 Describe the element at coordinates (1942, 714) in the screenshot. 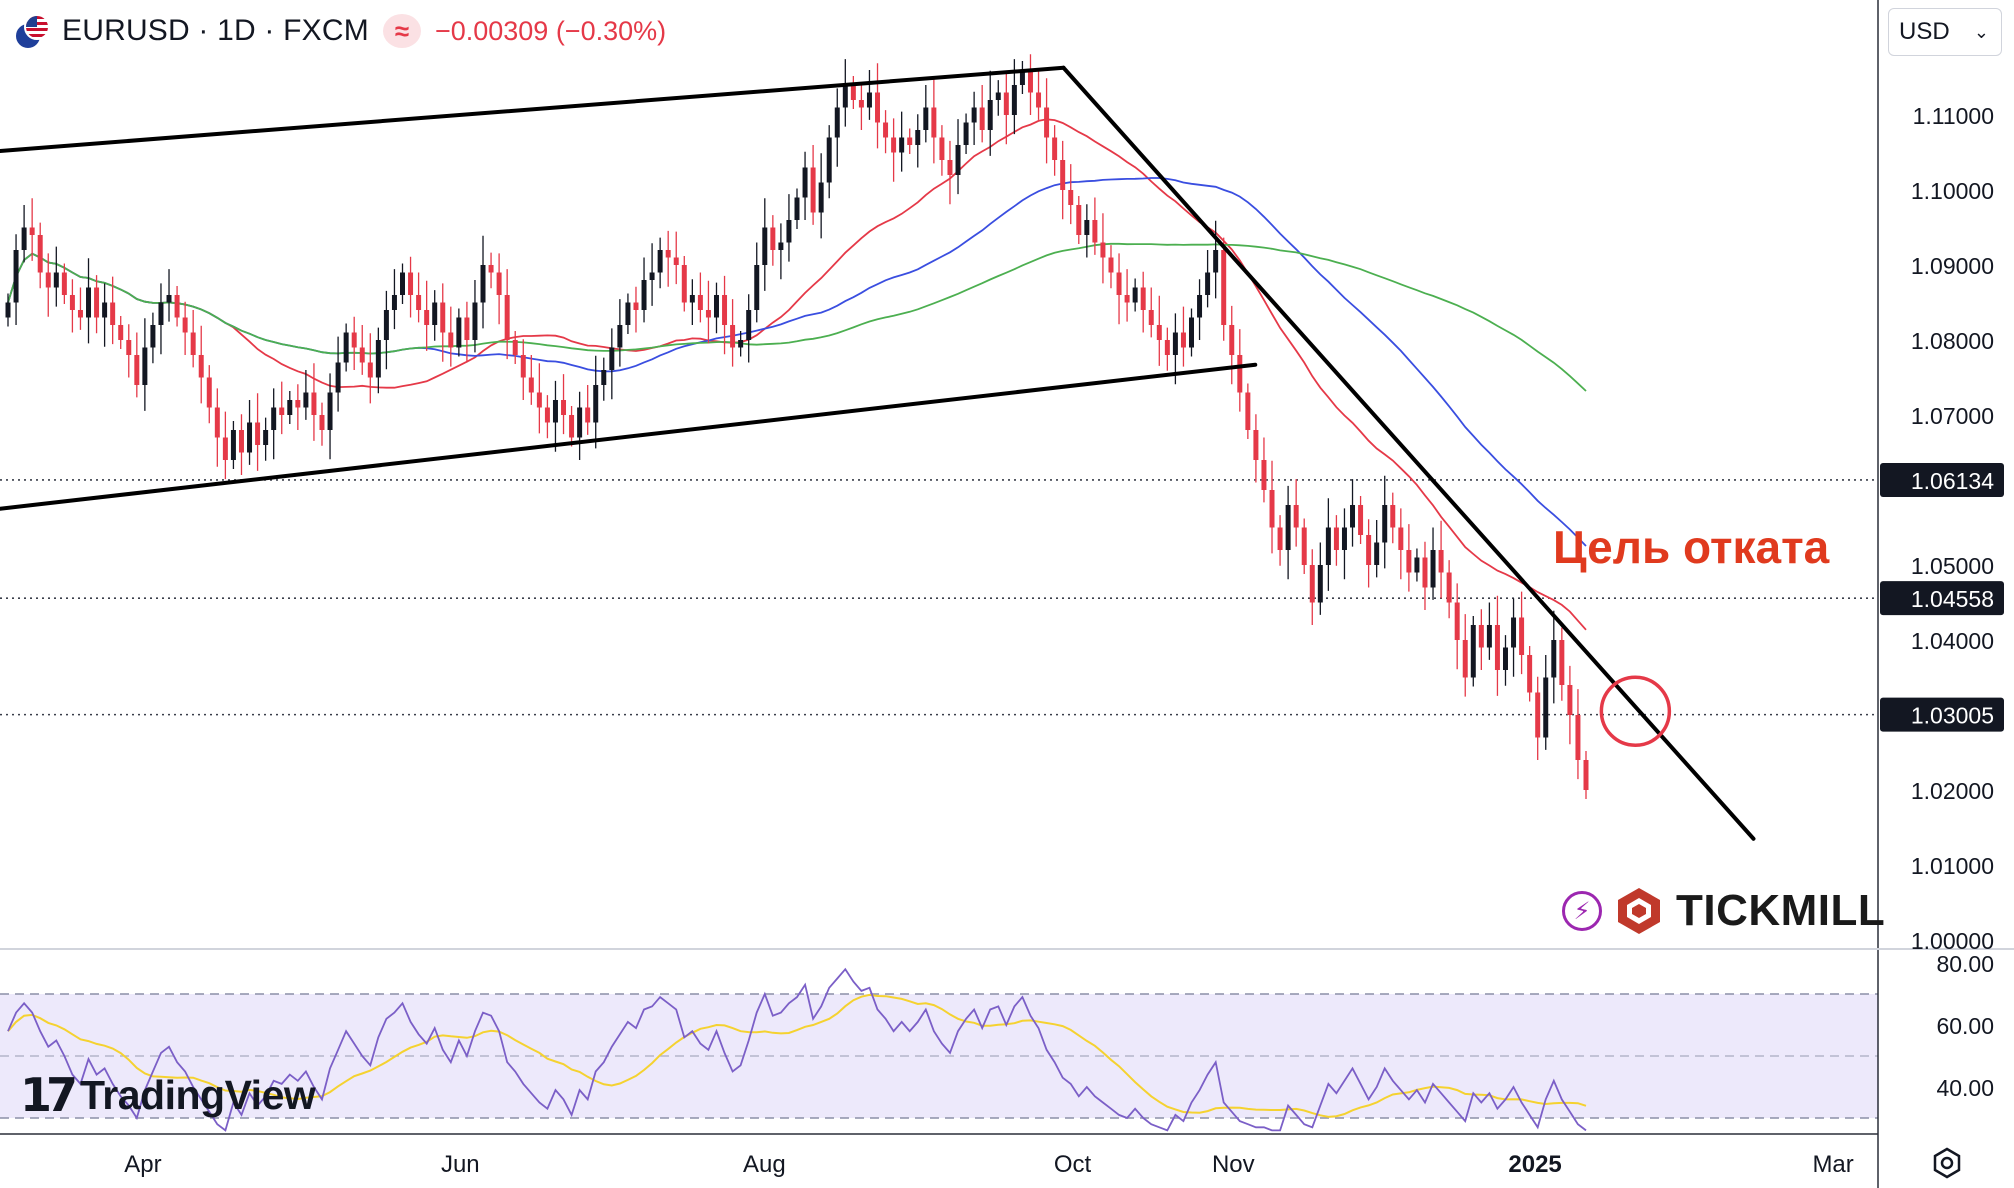

I see `price-label-badge: 1.03005` at that location.